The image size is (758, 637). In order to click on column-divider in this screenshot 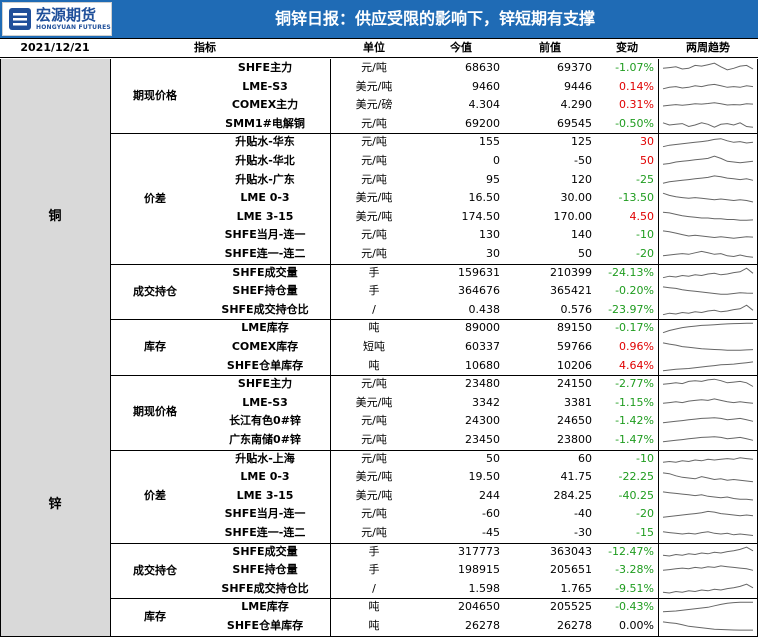, I will do `click(330, 347)`.